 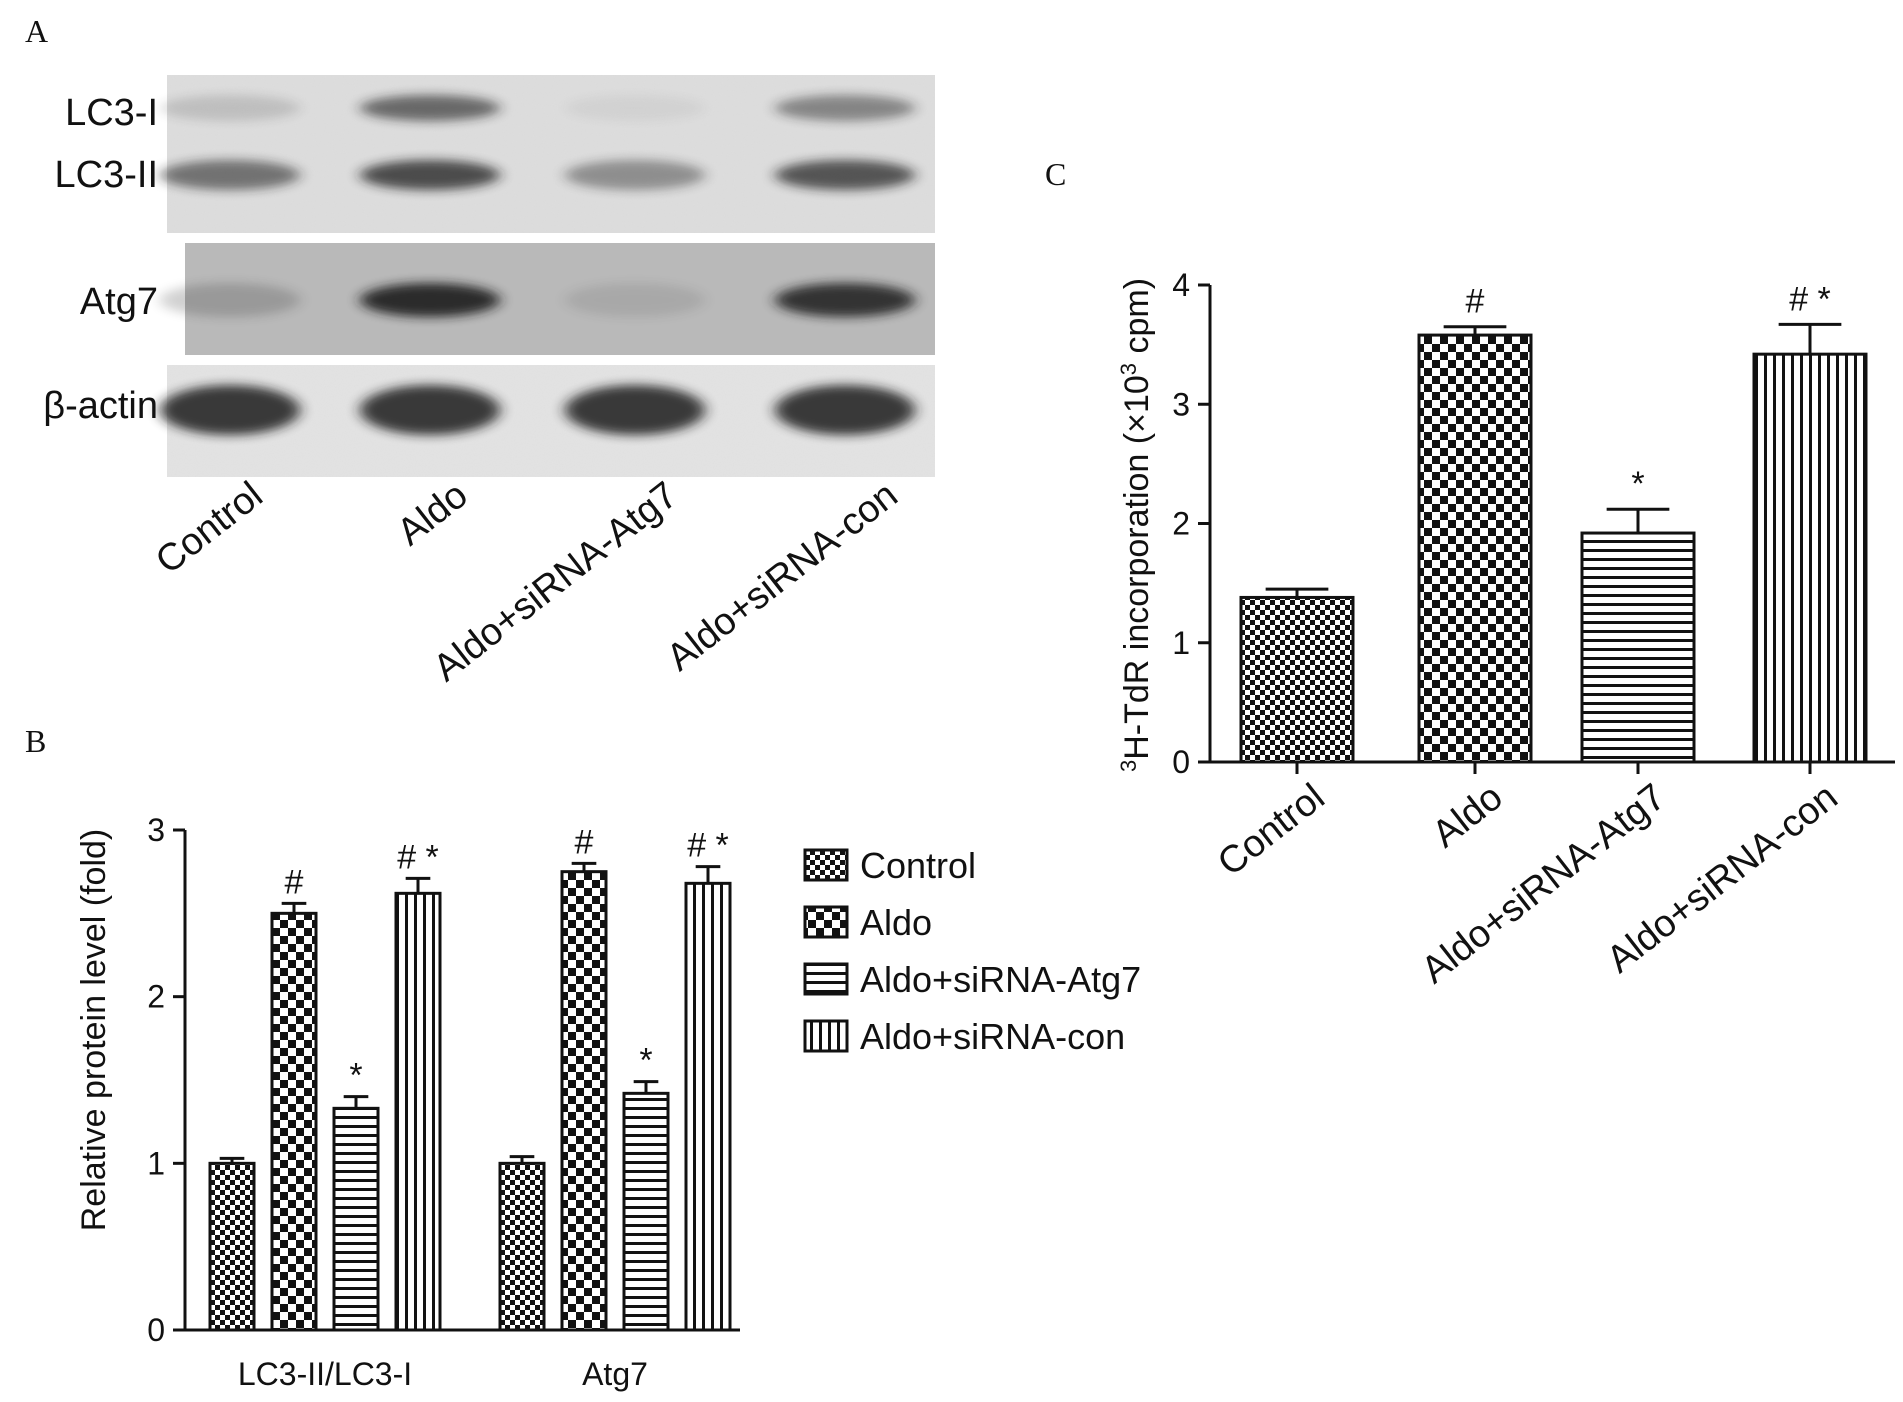 I want to click on chart-b-bar-atg7-aldo-sirna-con-annotation: # *, so click(x=708, y=846).